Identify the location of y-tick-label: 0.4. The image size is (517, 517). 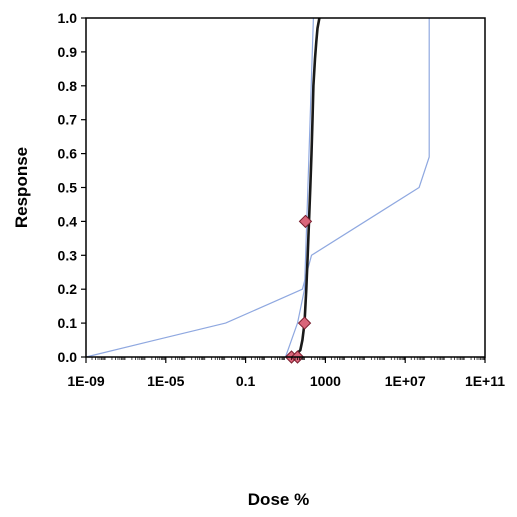
(68, 221).